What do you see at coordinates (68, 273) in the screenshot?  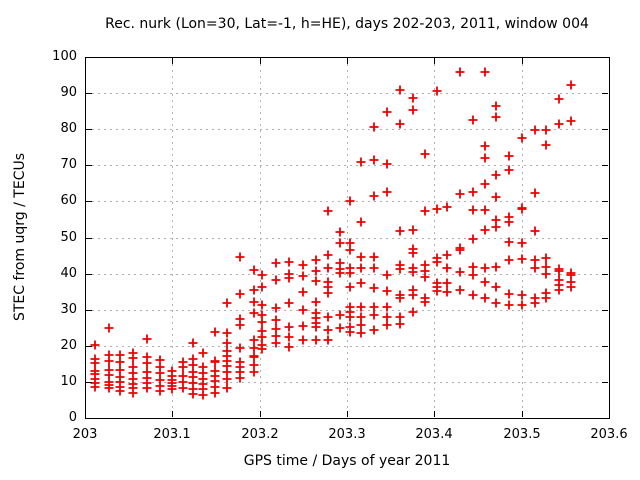 I see `y-tick-label: 40` at bounding box center [68, 273].